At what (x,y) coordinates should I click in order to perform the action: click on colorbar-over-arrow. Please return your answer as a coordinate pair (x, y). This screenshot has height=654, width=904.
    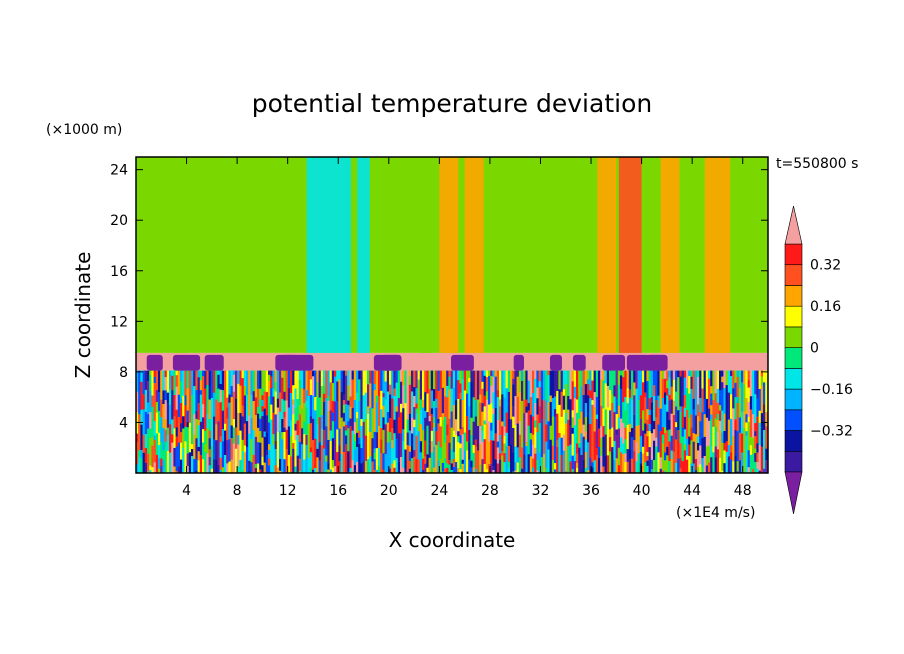
    Looking at the image, I should click on (793, 225).